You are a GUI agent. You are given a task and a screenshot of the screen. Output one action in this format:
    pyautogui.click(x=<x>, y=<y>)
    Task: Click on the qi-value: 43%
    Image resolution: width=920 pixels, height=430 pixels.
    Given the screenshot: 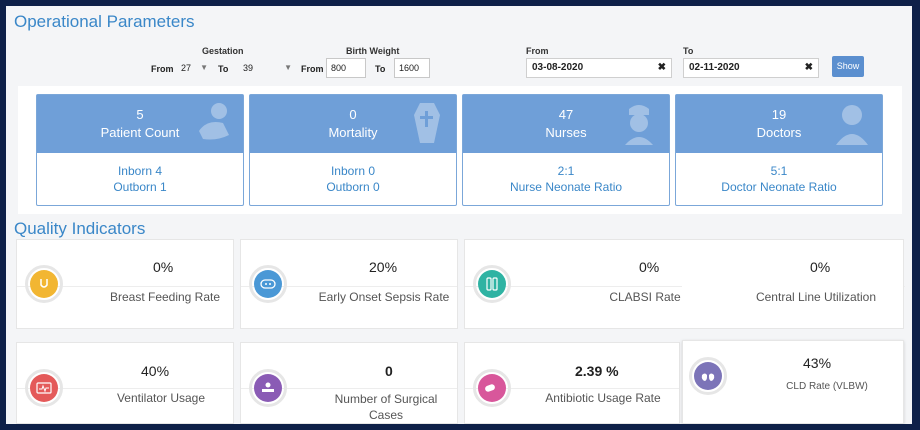 What is the action you would take?
    pyautogui.click(x=817, y=363)
    